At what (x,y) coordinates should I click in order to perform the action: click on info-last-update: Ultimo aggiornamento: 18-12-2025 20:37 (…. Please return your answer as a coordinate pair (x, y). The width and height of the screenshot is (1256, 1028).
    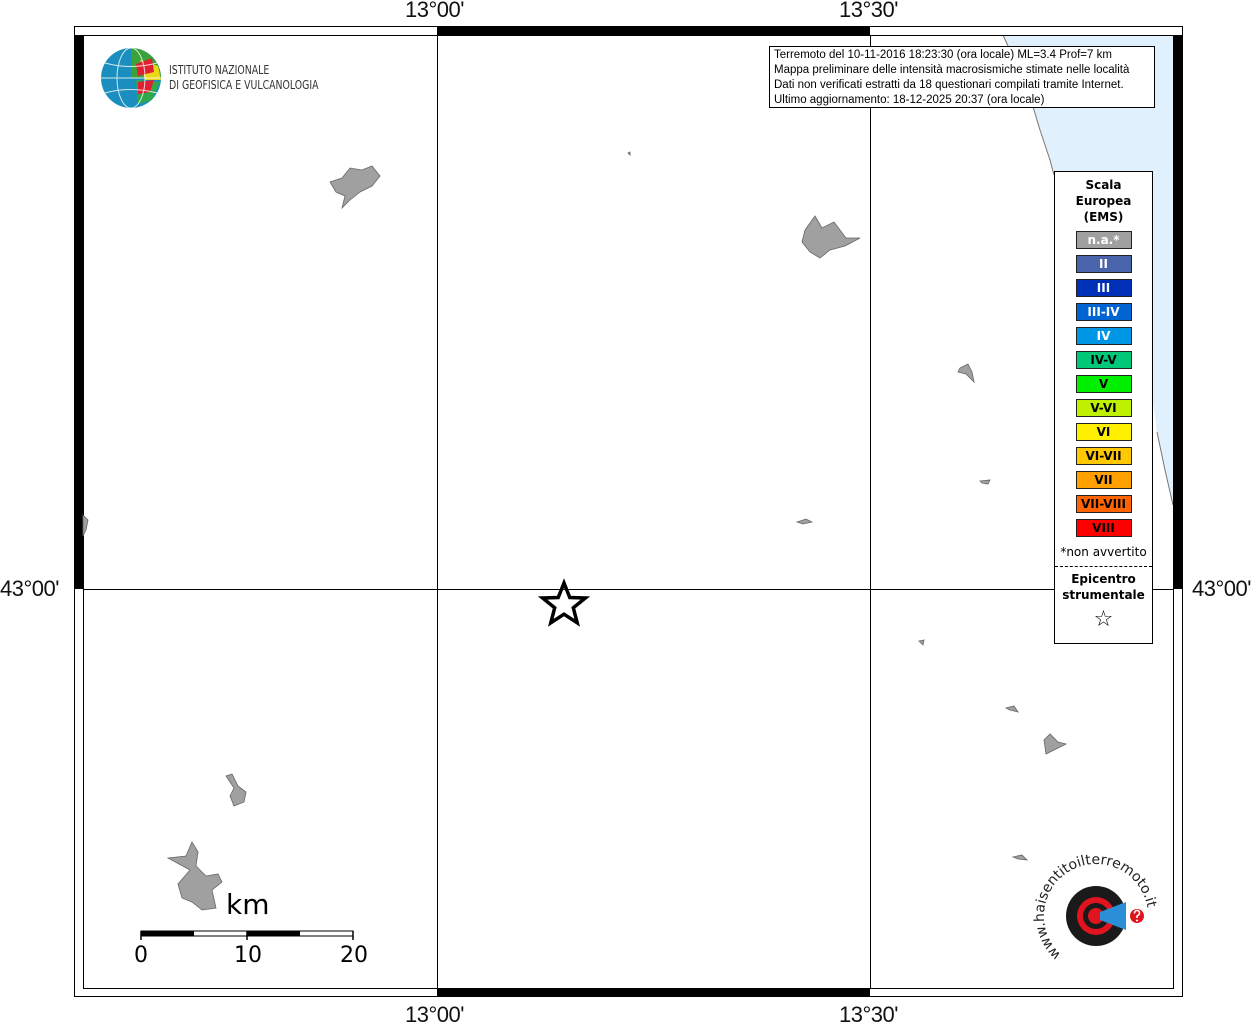
    Looking at the image, I should click on (909, 100).